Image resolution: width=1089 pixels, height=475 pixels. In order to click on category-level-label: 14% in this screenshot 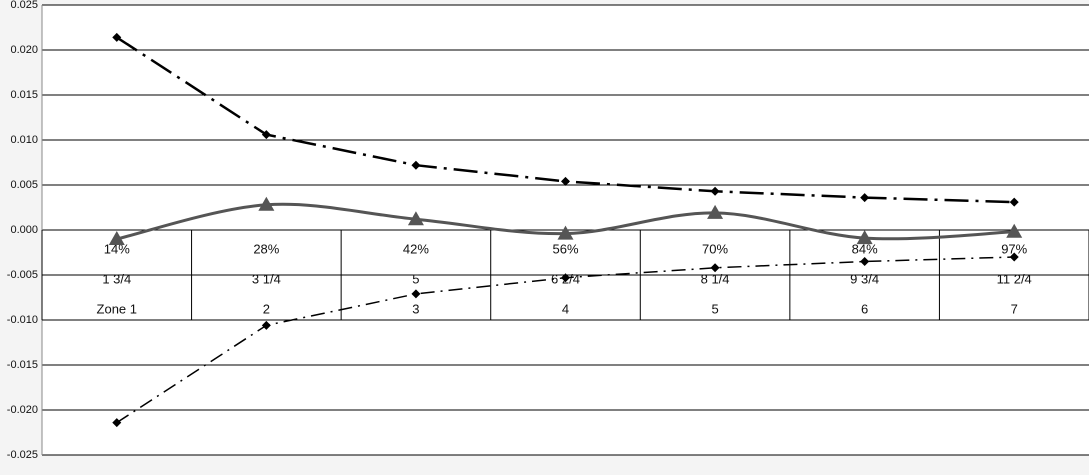, I will do `click(117, 248)`.